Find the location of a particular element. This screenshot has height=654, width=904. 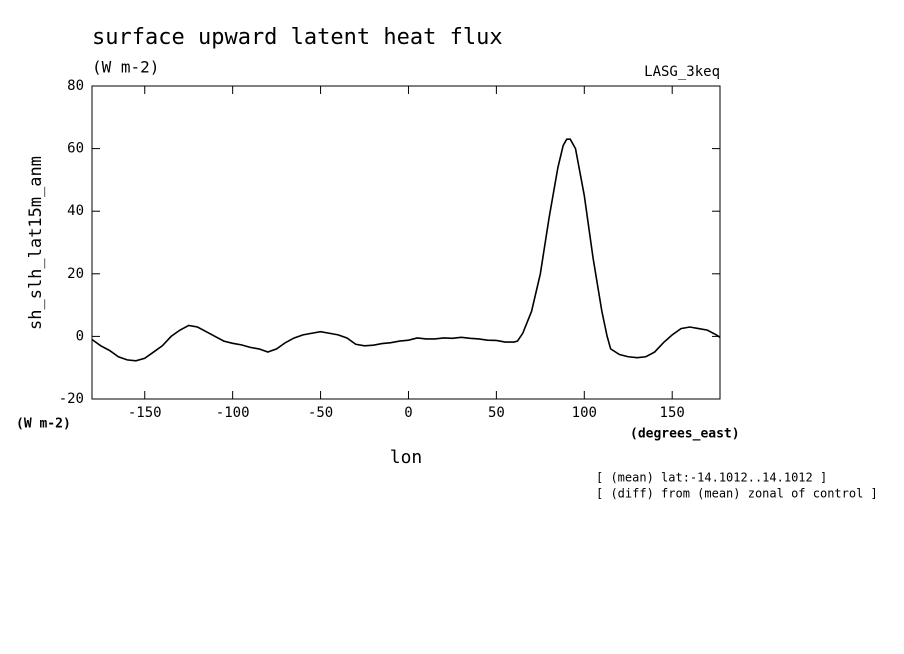

chart-title: surface upward latent heat flux is located at coordinates (297, 37).